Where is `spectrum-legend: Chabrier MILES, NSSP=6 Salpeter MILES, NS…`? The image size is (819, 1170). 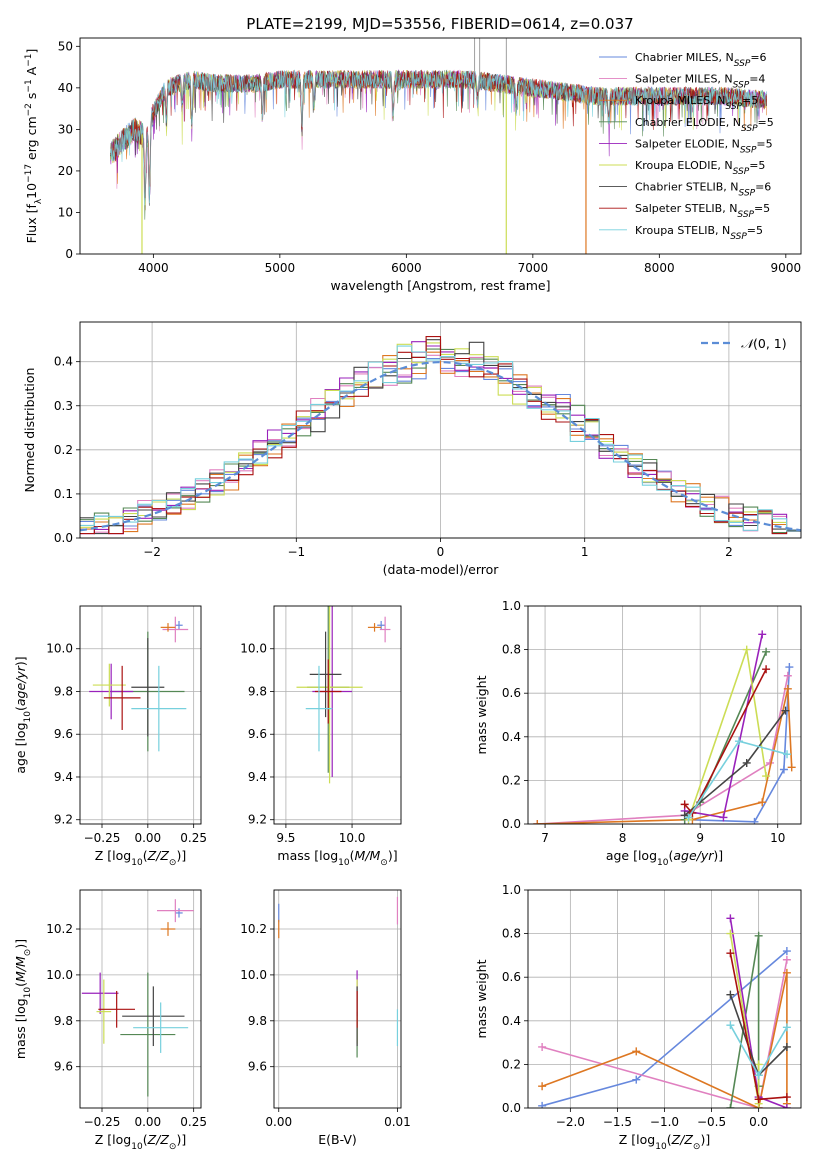
spectrum-legend: Chabrier MILES, NSSP=6 Salpeter MILES, NS… is located at coordinates (686, 146).